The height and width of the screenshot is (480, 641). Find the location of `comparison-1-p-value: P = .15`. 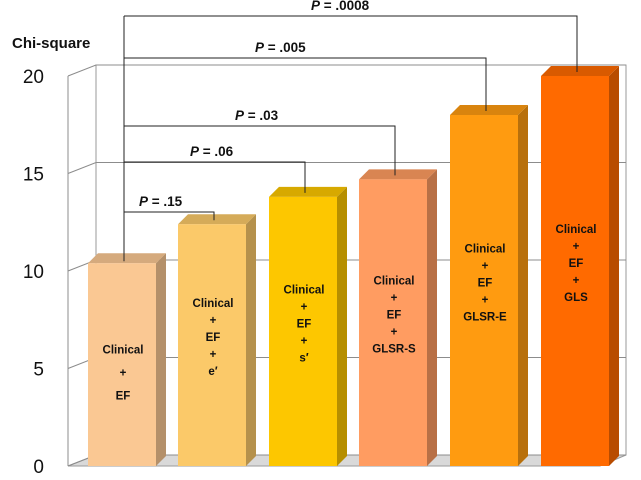

comparison-1-p-value: P = .15 is located at coordinates (161, 201).